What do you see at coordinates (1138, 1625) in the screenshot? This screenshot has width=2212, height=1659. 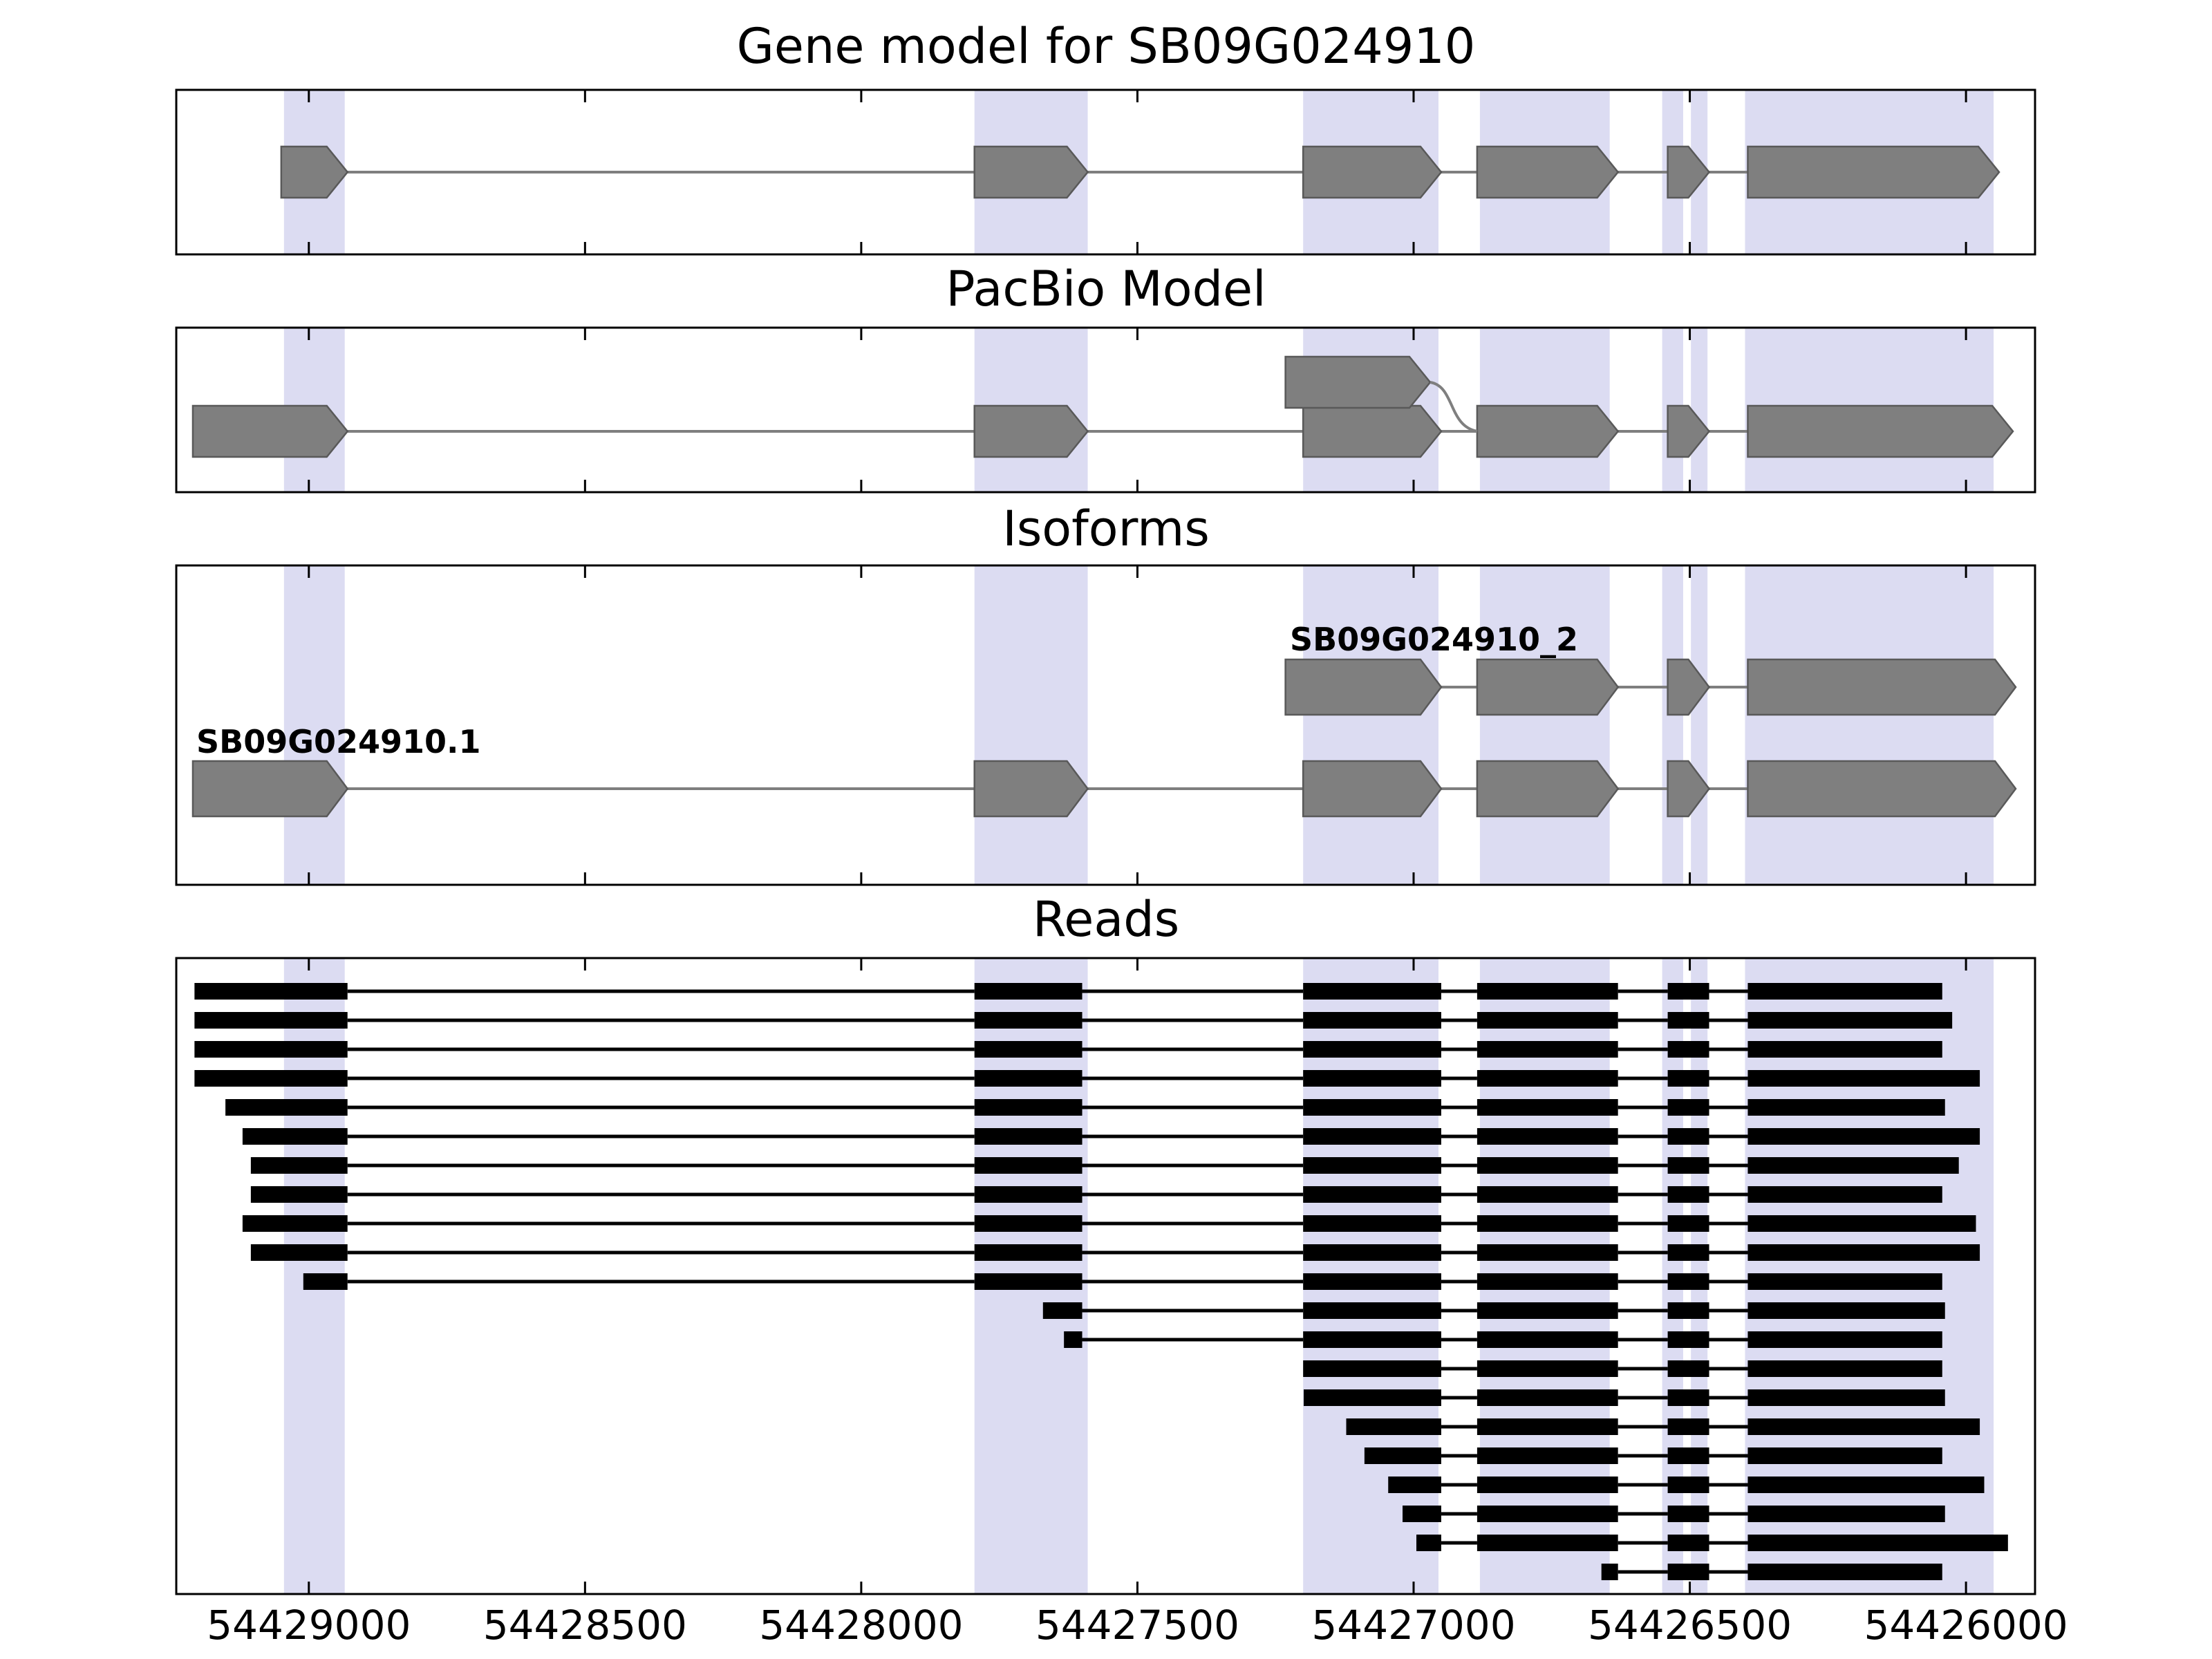 I see `x-tick-label: 54427500` at bounding box center [1138, 1625].